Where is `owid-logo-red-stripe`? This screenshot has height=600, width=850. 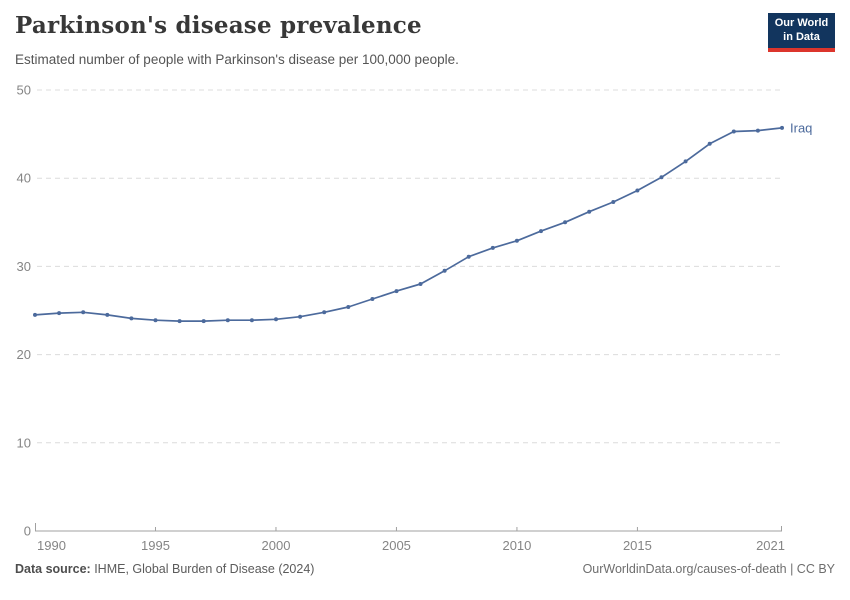 owid-logo-red-stripe is located at coordinates (801, 49).